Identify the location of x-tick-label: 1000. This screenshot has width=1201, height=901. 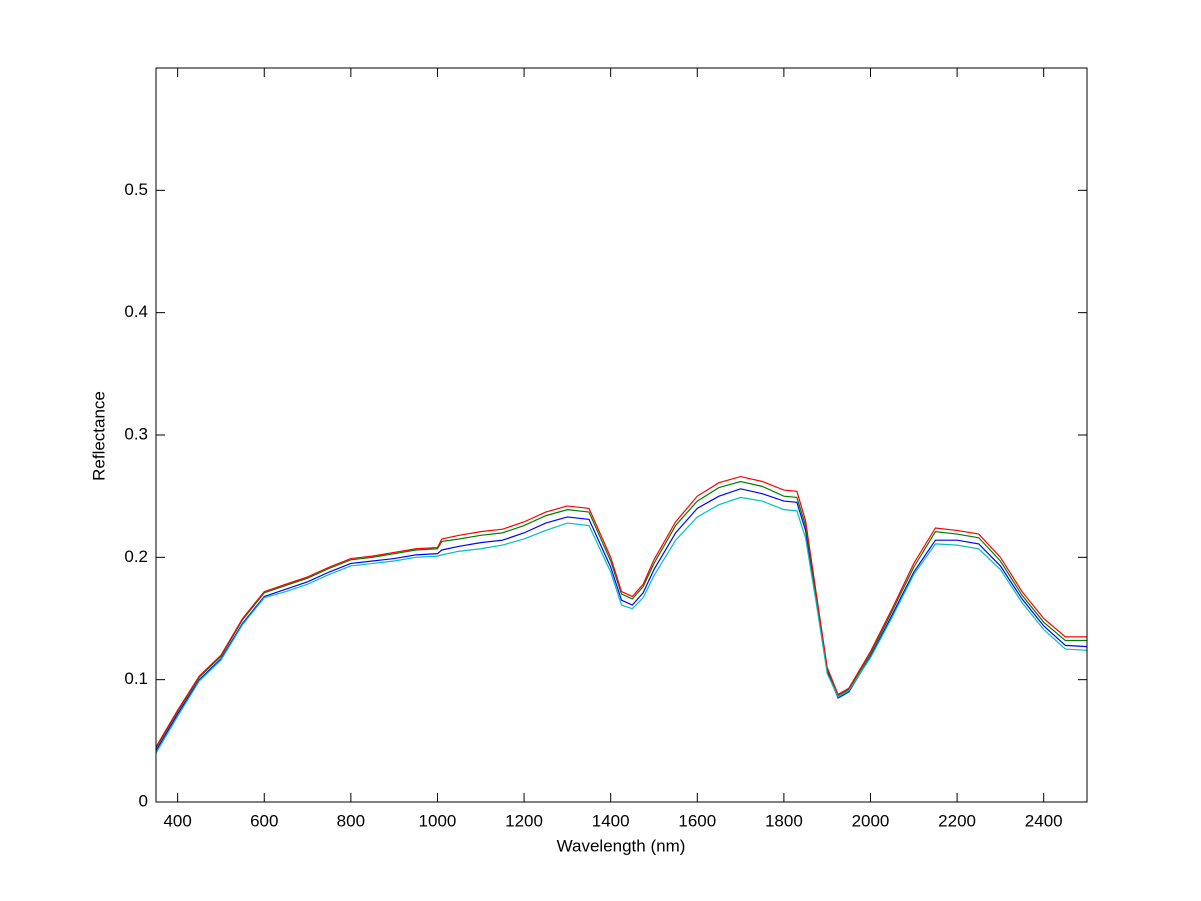
(438, 820).